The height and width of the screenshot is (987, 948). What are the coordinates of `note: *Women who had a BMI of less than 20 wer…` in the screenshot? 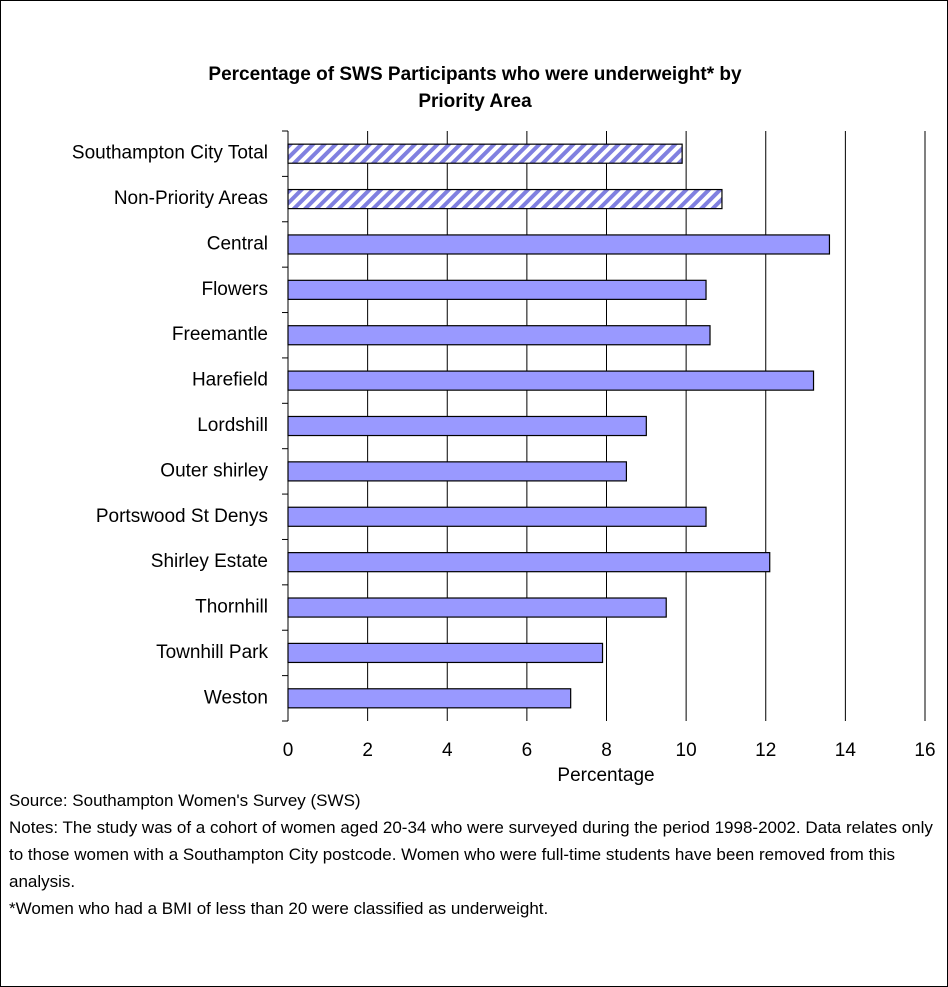 It's located at (279, 908).